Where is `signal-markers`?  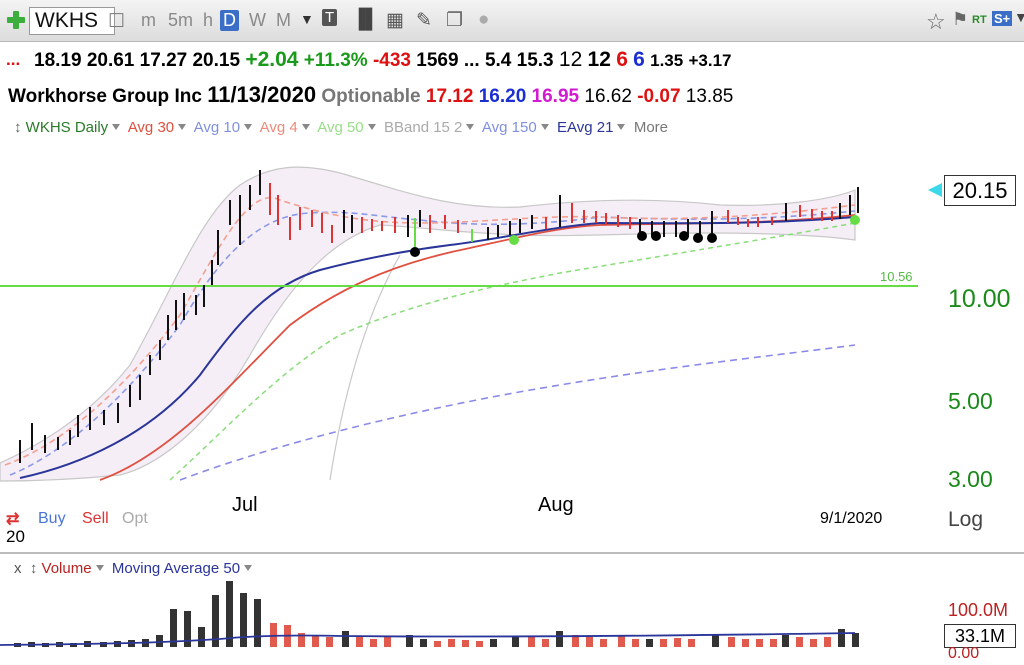 signal-markers is located at coordinates (635, 236).